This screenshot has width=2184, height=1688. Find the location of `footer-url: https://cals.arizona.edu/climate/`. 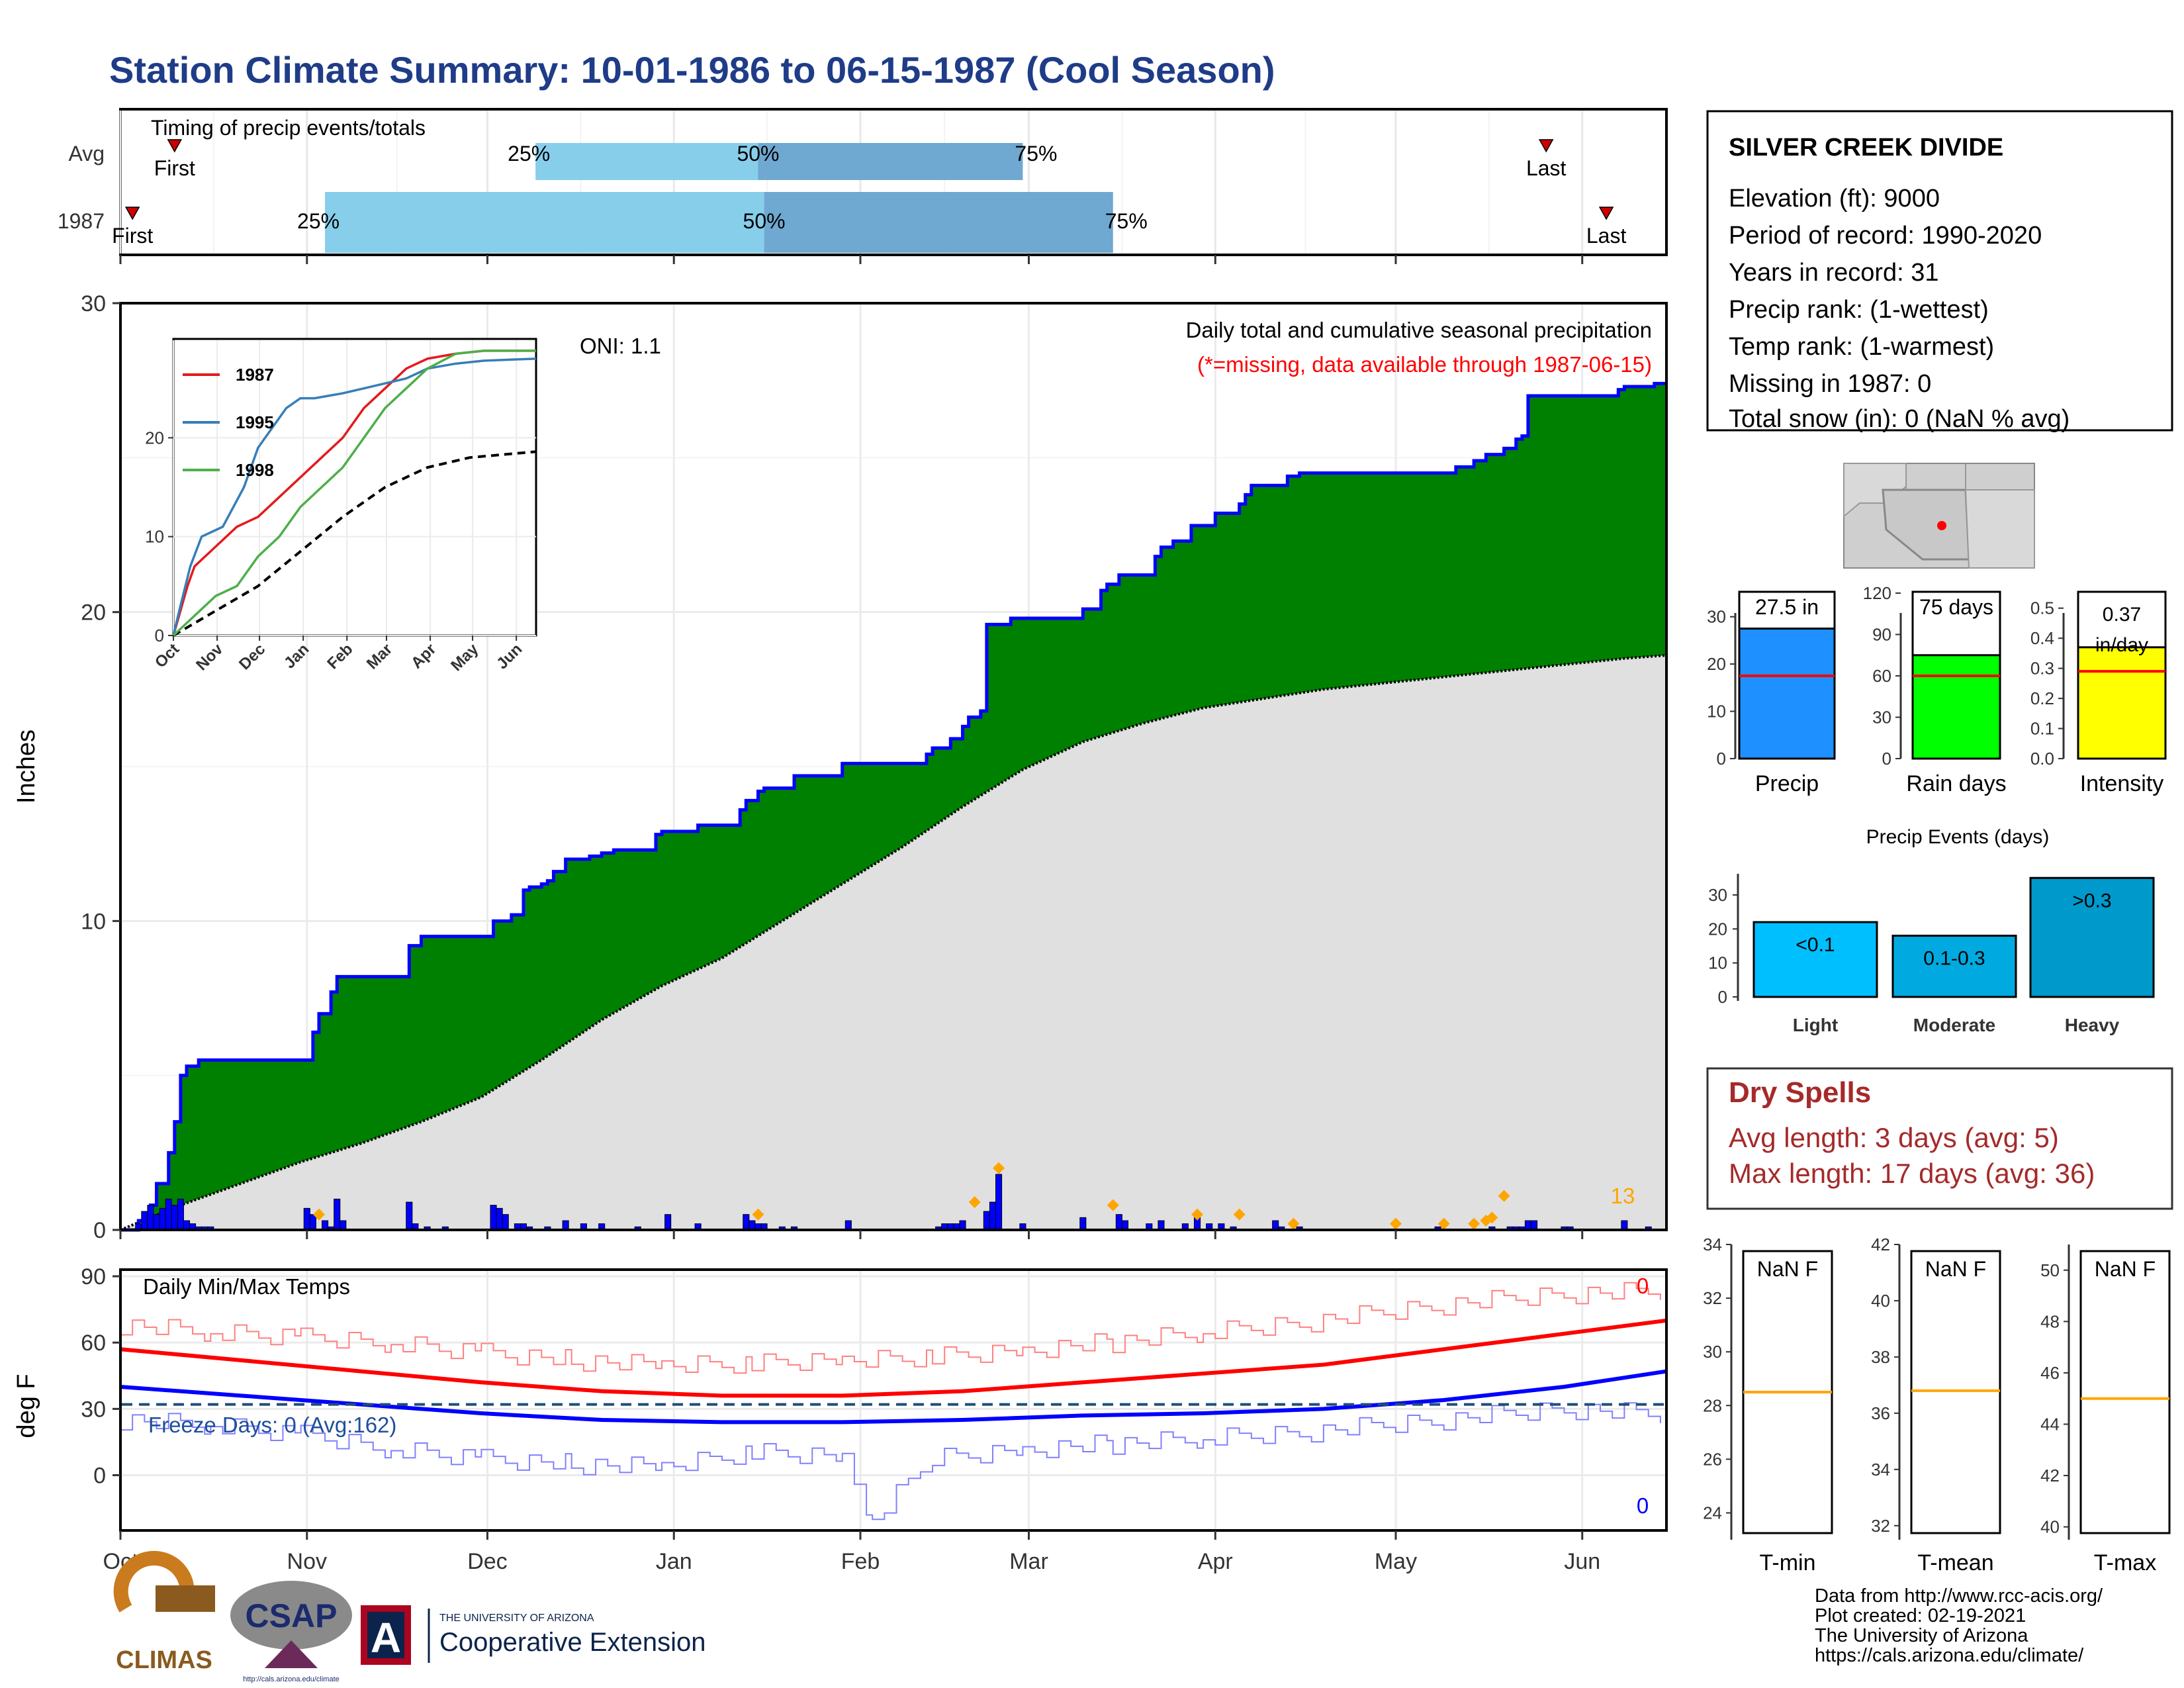

footer-url: https://cals.arizona.edu/climate/ is located at coordinates (1949, 1655).